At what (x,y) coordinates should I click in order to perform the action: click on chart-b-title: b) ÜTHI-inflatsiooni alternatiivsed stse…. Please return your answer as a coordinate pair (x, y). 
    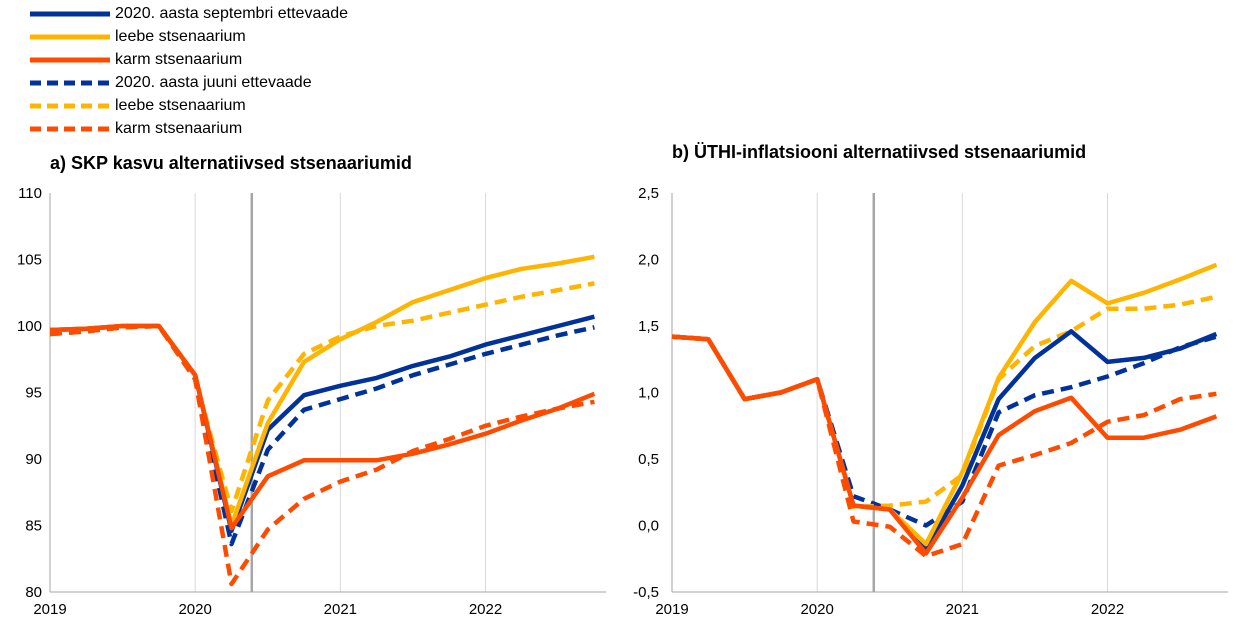
    Looking at the image, I should click on (879, 152).